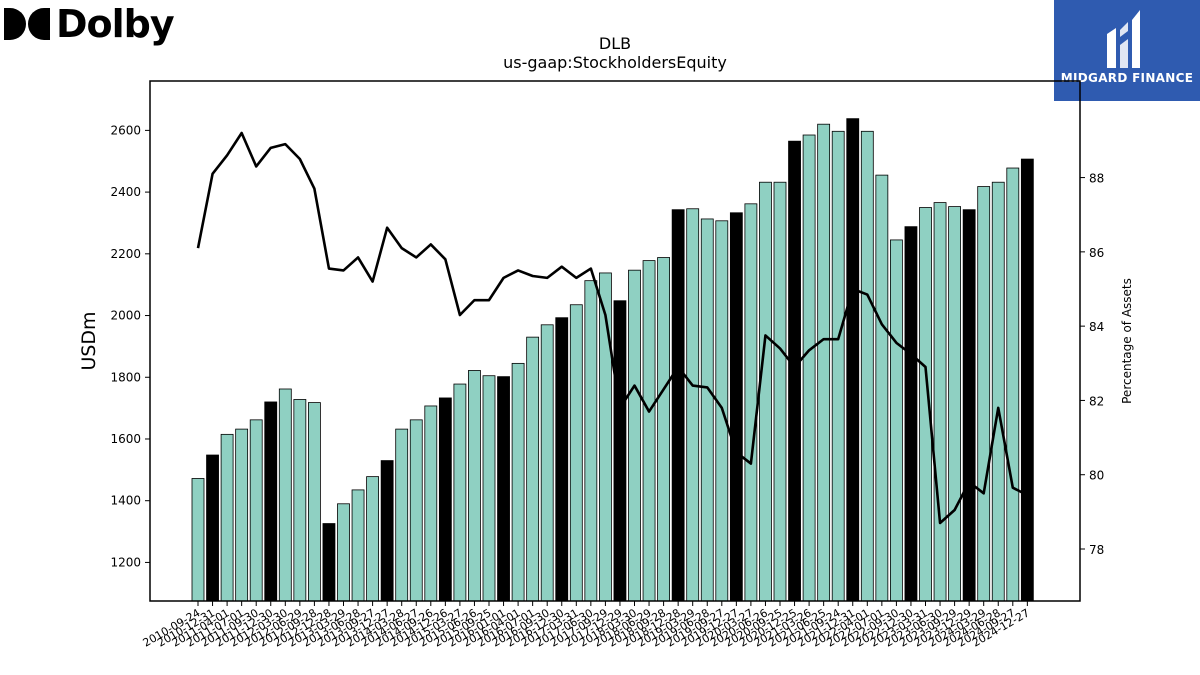 The image size is (1200, 675). What do you see at coordinates (125, 377) in the screenshot?
I see `y-tick-label: 1800` at bounding box center [125, 377].